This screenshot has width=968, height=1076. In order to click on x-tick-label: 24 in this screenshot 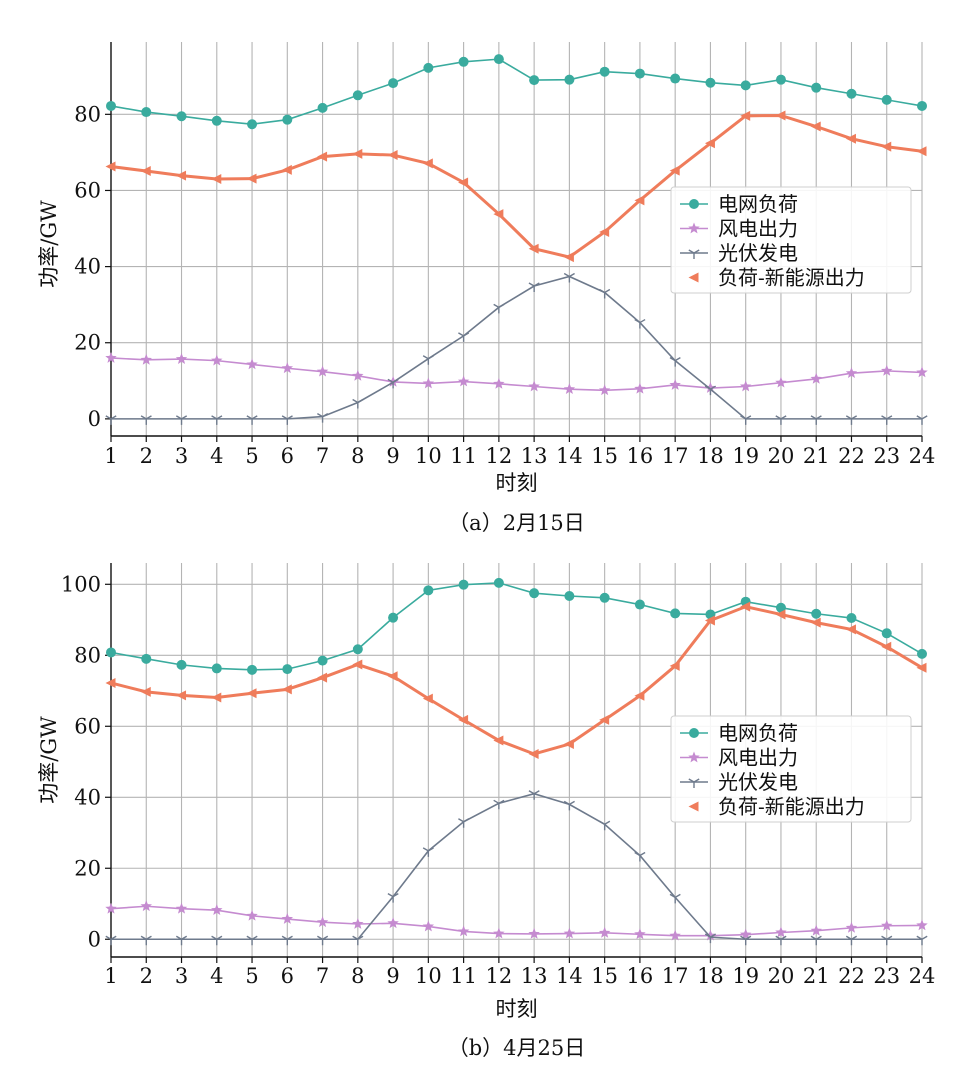, I will do `click(922, 456)`.